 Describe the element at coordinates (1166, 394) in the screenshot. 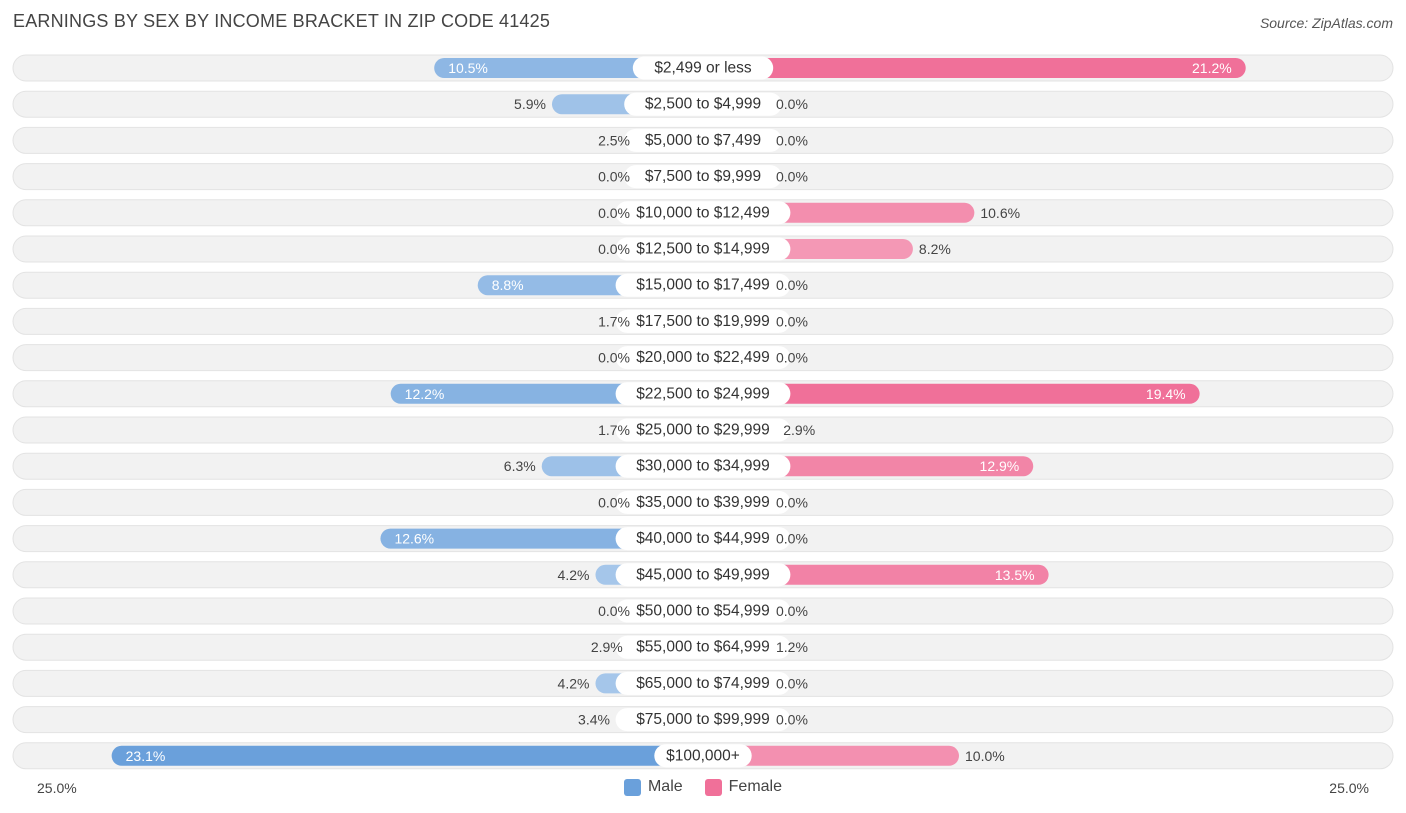

I see `female-value-label: 19.4%` at that location.